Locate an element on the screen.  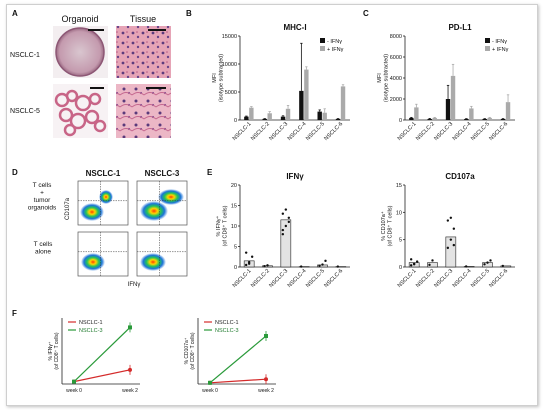
panel-e-cd107a-x-tick-label: NSCLC-6 is located at coordinates (498, 278).